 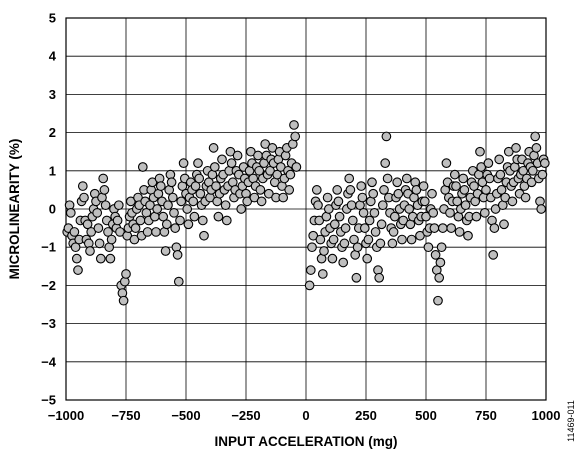 What do you see at coordinates (14, 209) in the screenshot?
I see `y-axis-title: MICROLINEARITY (%)` at bounding box center [14, 209].